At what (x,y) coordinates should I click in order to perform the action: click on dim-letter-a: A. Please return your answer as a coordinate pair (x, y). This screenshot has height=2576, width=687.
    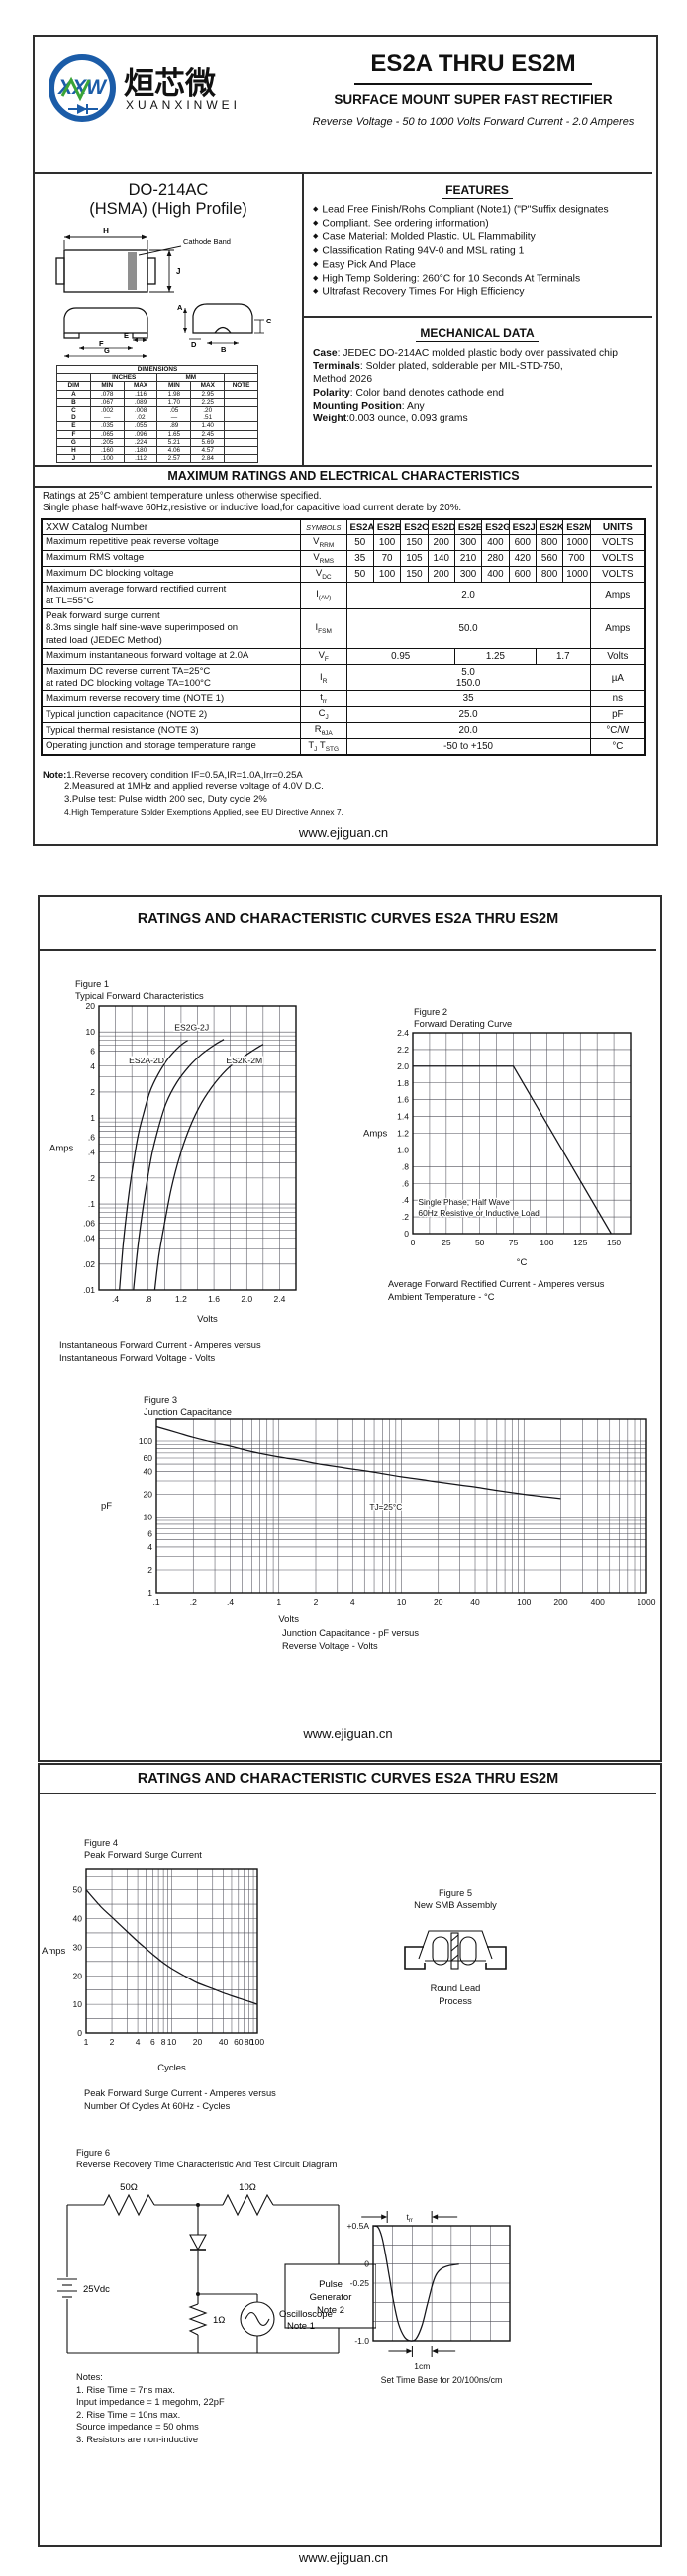
    Looking at the image, I should click on (180, 307).